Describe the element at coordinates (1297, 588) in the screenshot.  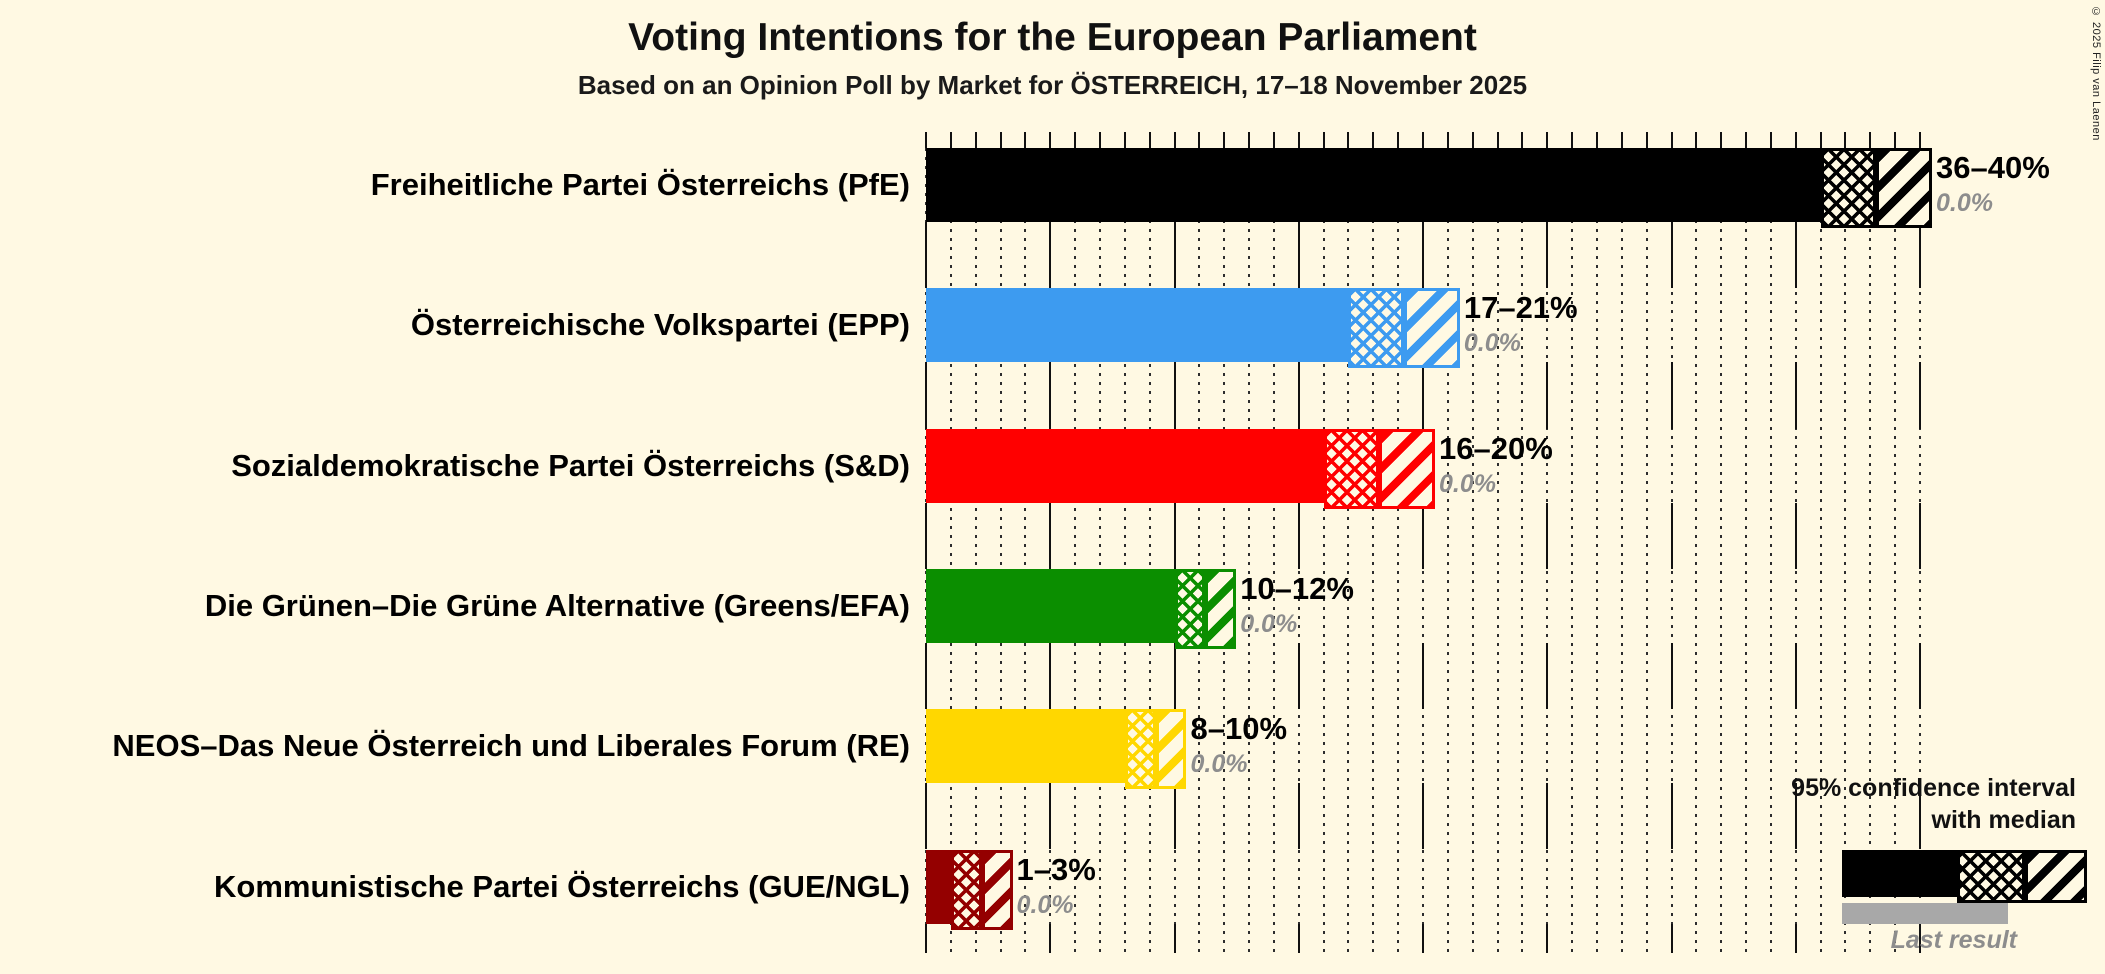
I see `ci-range-label: 10–12%` at that location.